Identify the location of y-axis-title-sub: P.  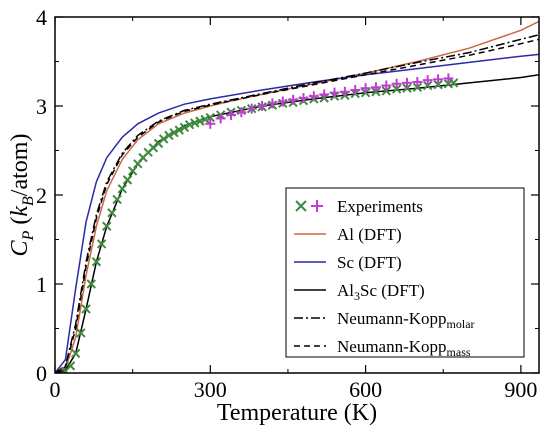
(28, 235).